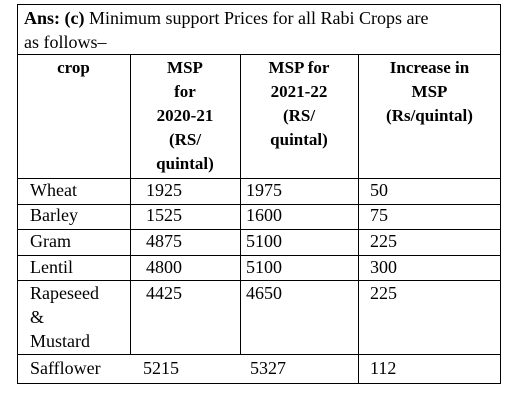 The height and width of the screenshot is (409, 528). What do you see at coordinates (264, 215) in the screenshot?
I see `msp-2021-22-cell: 1600` at bounding box center [264, 215].